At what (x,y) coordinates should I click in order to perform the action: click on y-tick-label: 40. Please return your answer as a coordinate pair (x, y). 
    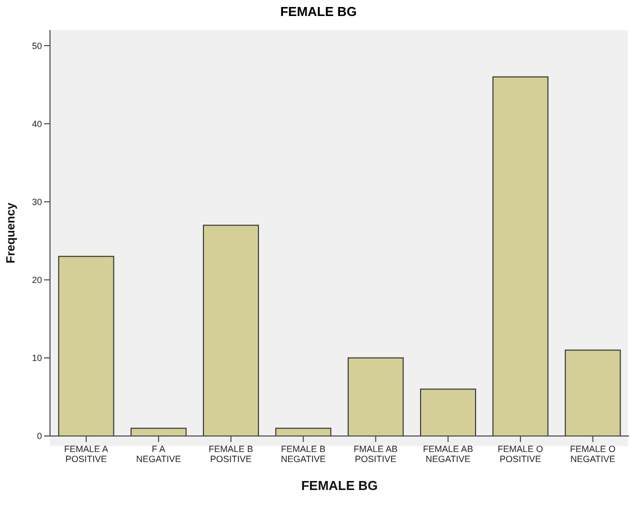
    Looking at the image, I should click on (37, 123).